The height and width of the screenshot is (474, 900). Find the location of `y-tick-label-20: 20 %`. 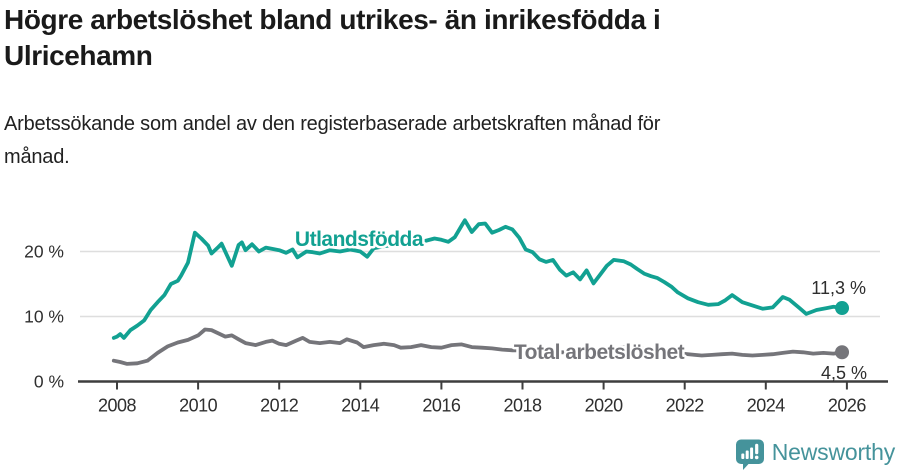

y-tick-label-20: 20 % is located at coordinates (44, 252).